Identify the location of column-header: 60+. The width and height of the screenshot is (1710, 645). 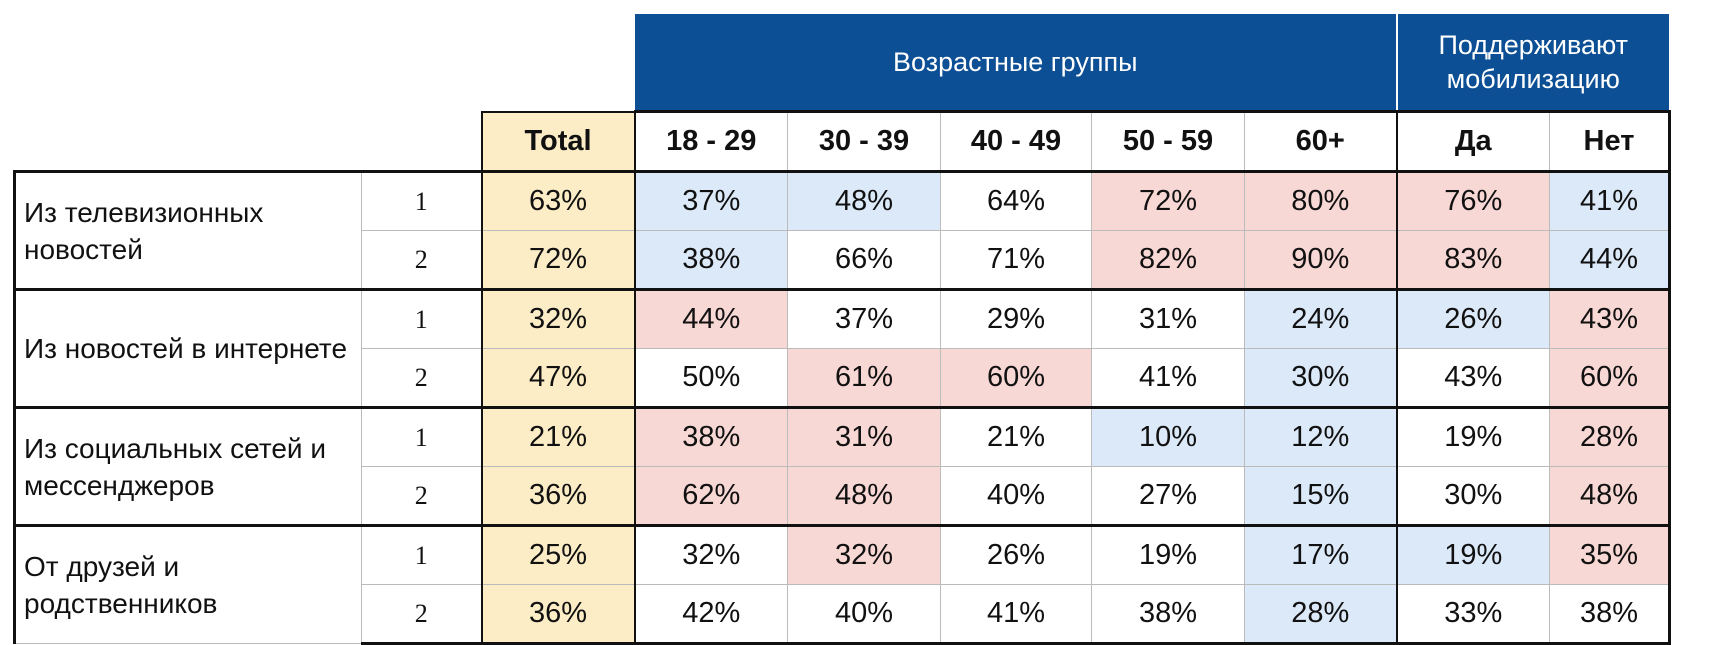
(1320, 141).